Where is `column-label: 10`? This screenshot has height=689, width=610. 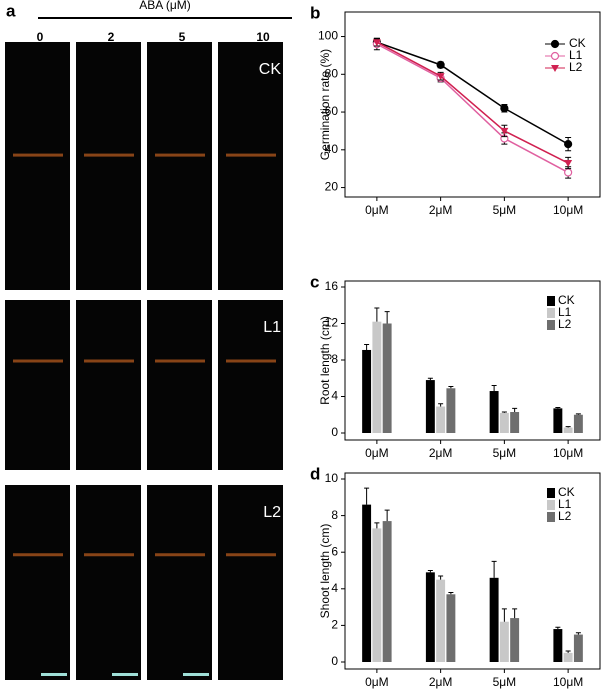
column-label: 10 is located at coordinates (263, 37).